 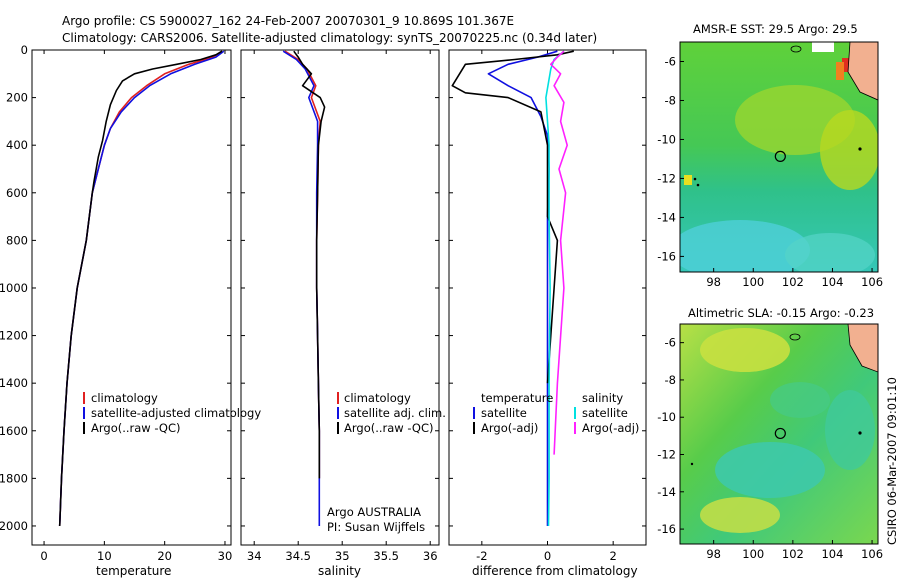 What do you see at coordinates (862, 348) in the screenshot?
I see `sla-land-sumatra` at bounding box center [862, 348].